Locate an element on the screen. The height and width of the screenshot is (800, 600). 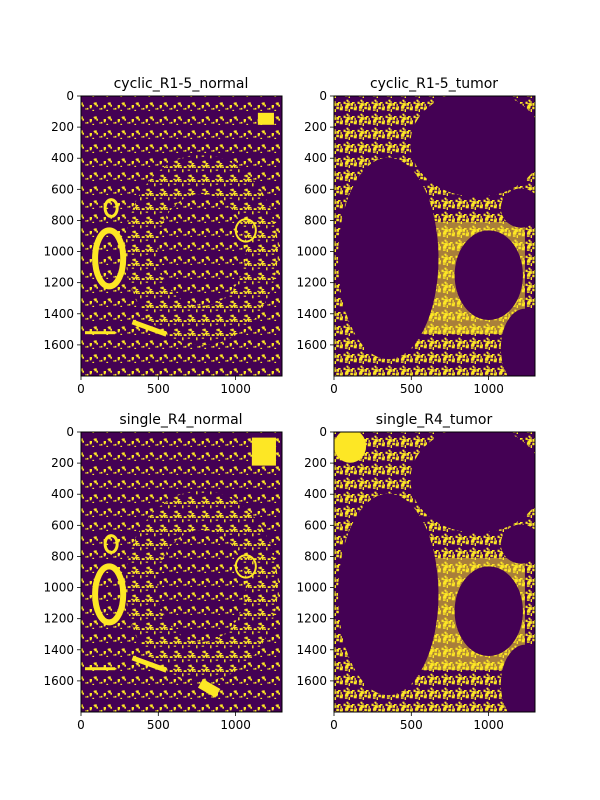
panel-title: single_R4_normal is located at coordinates (180, 420).